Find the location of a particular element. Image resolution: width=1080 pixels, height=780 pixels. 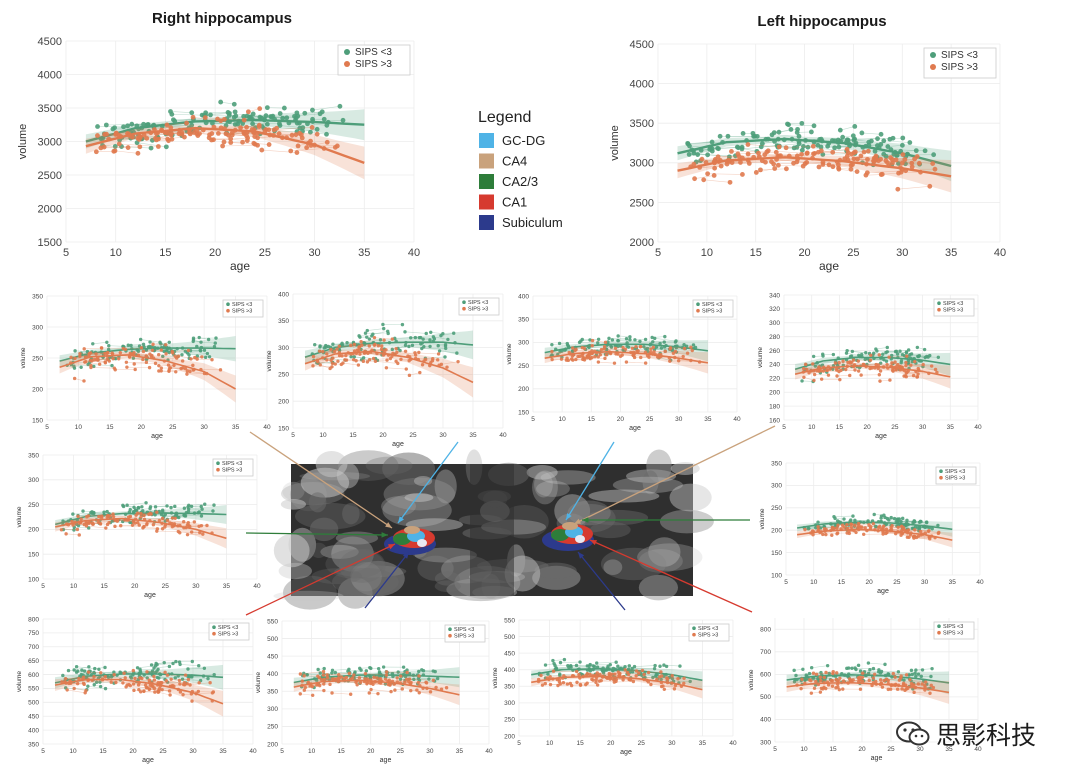

brain-tissue is located at coordinates (293, 504).